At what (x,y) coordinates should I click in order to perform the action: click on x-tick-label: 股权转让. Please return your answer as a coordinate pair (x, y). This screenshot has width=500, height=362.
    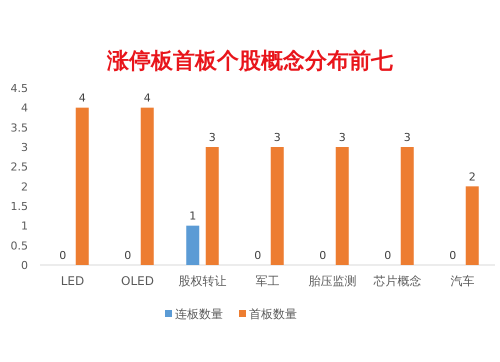
    Looking at the image, I should click on (202, 281).